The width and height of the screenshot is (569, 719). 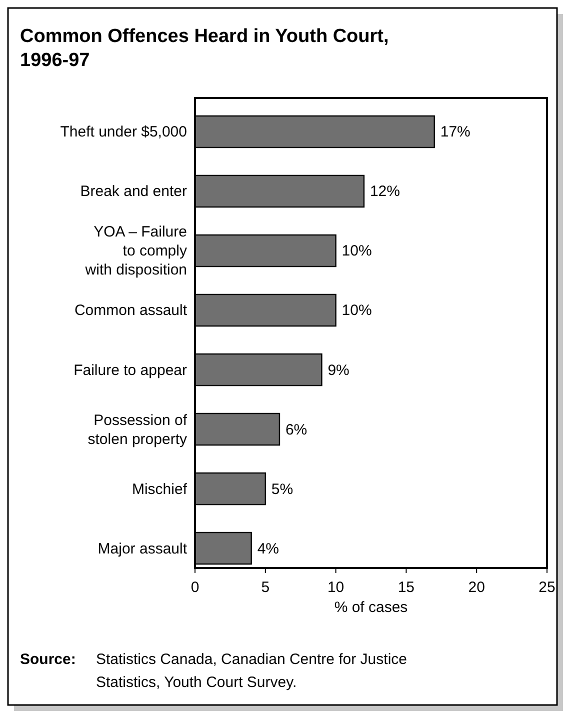 What do you see at coordinates (476, 587) in the screenshot?
I see `x-tick-label: 20` at bounding box center [476, 587].